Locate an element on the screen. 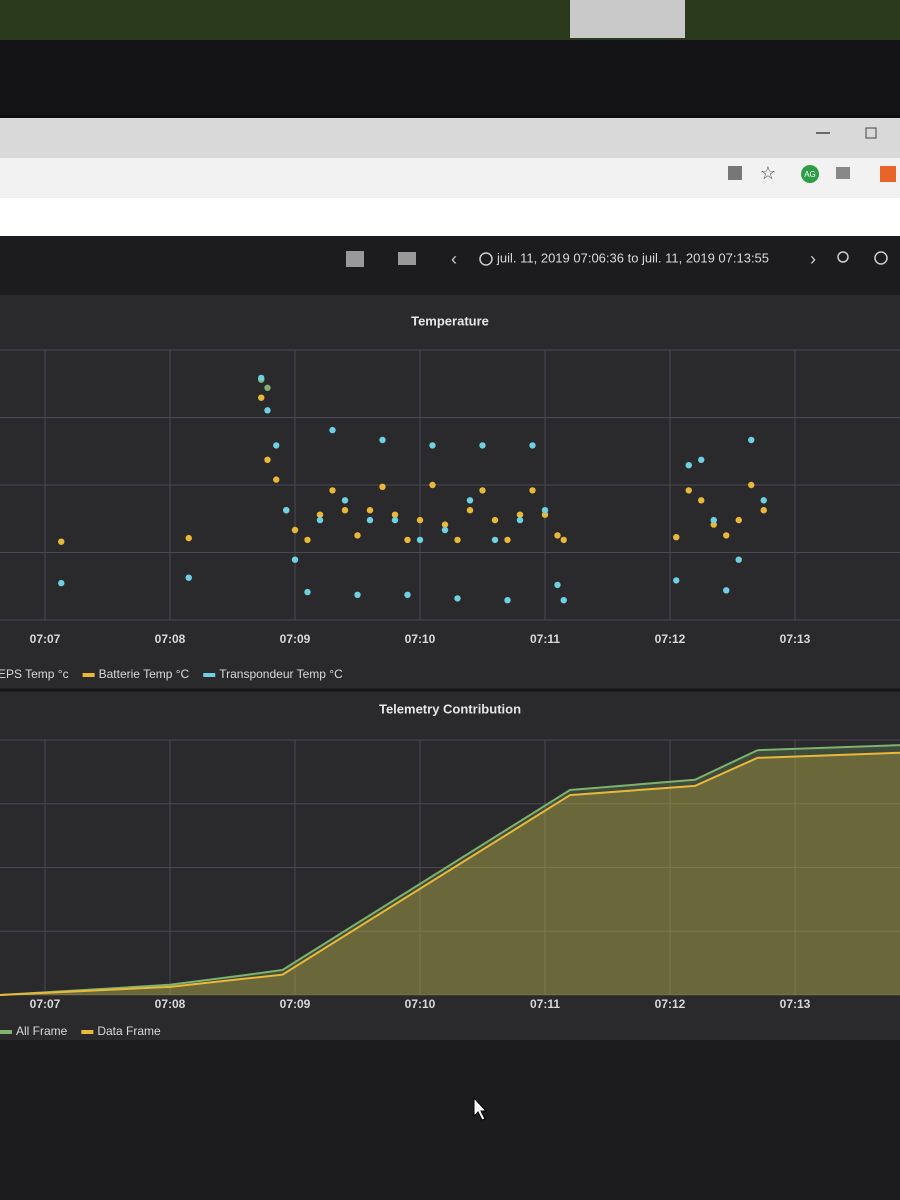 Image resolution: width=900 pixels, height=1200 pixels. extension-icon is located at coordinates (888, 174).